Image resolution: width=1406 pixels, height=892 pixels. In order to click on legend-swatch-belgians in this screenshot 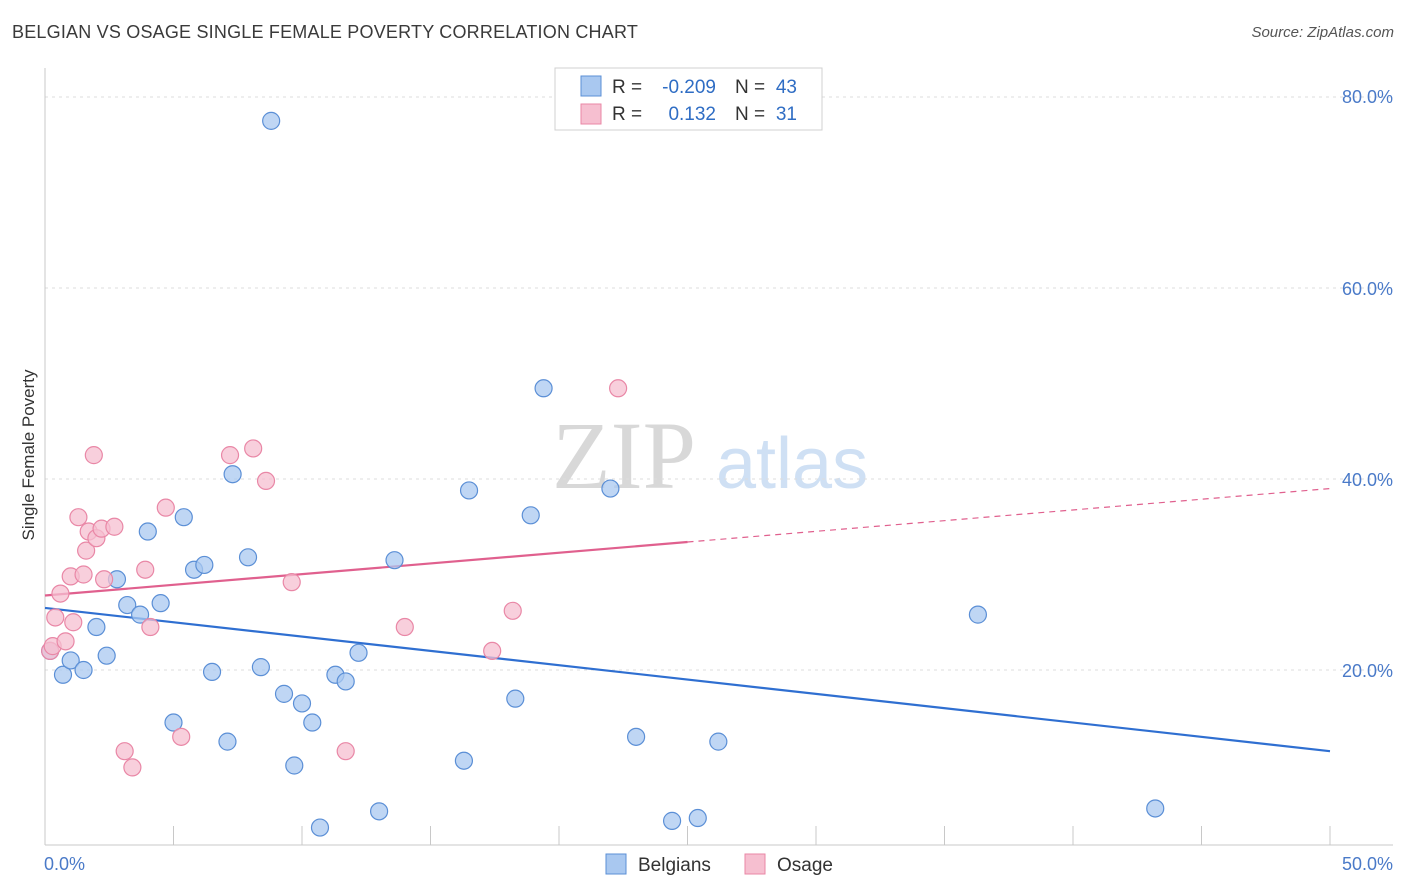, I will do `click(591, 86)`.